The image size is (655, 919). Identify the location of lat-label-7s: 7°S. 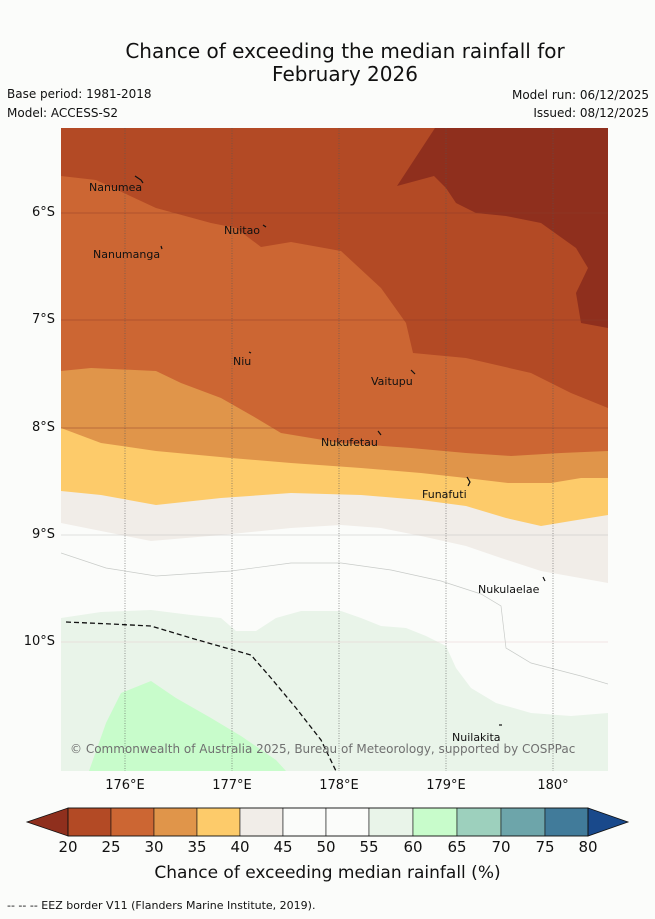
(43, 319).